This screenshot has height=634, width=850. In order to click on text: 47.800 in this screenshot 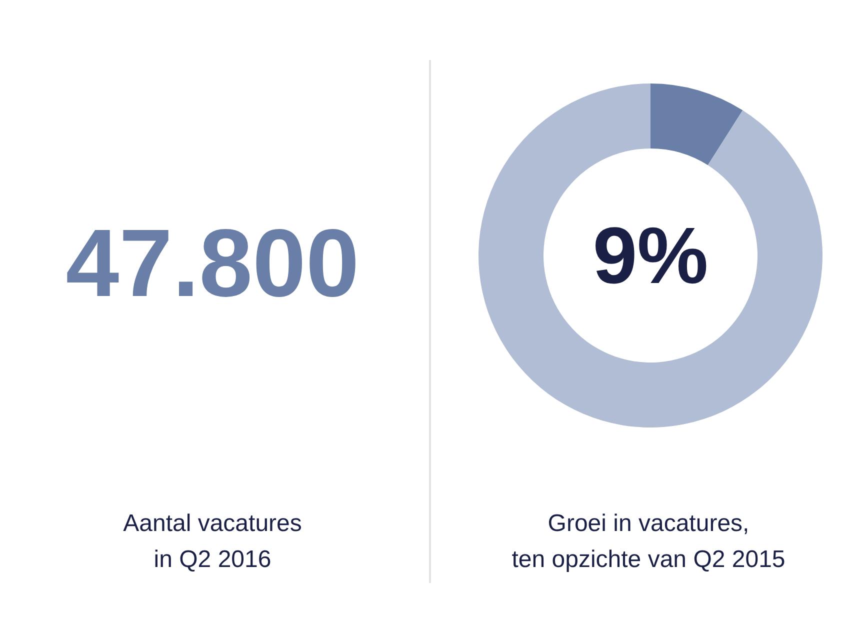, I will do `click(213, 263)`.